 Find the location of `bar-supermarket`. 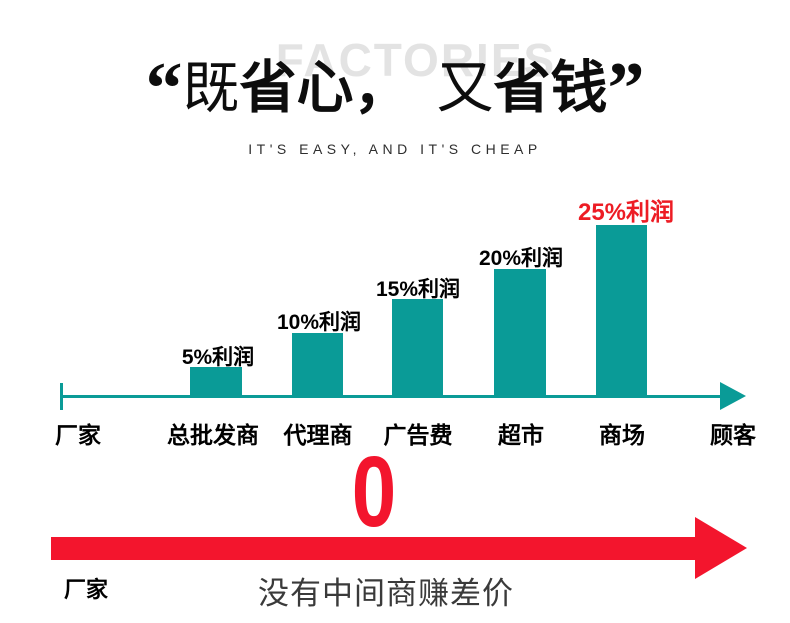

bar-supermarket is located at coordinates (520, 332).